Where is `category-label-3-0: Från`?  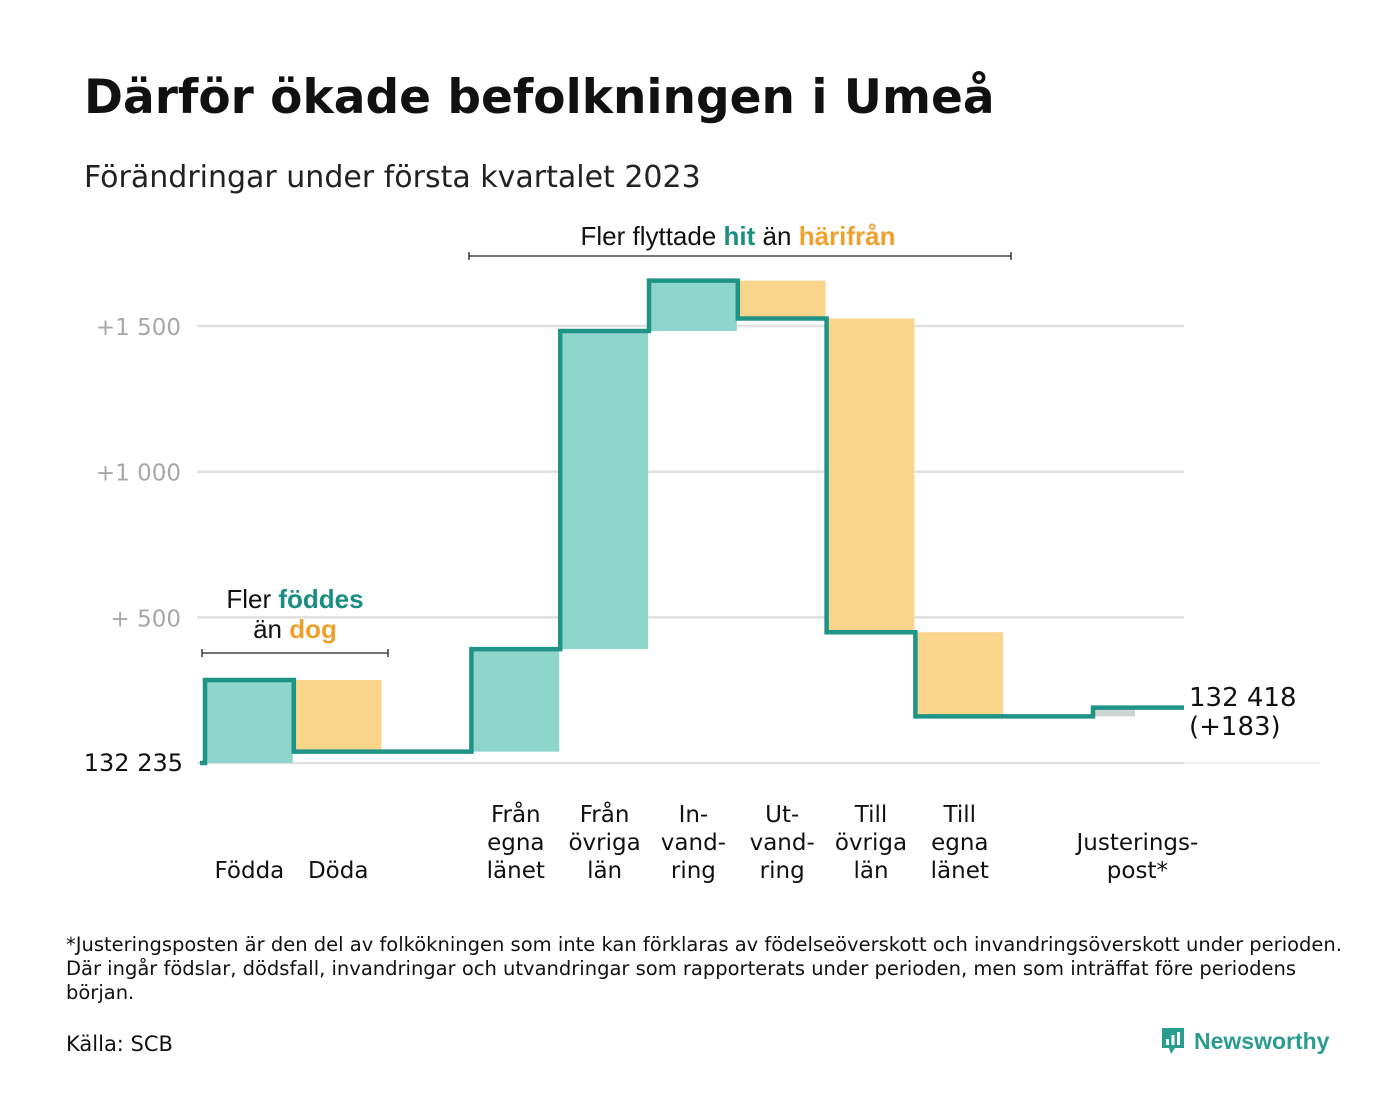
category-label-3-0: Från is located at coordinates (516, 814).